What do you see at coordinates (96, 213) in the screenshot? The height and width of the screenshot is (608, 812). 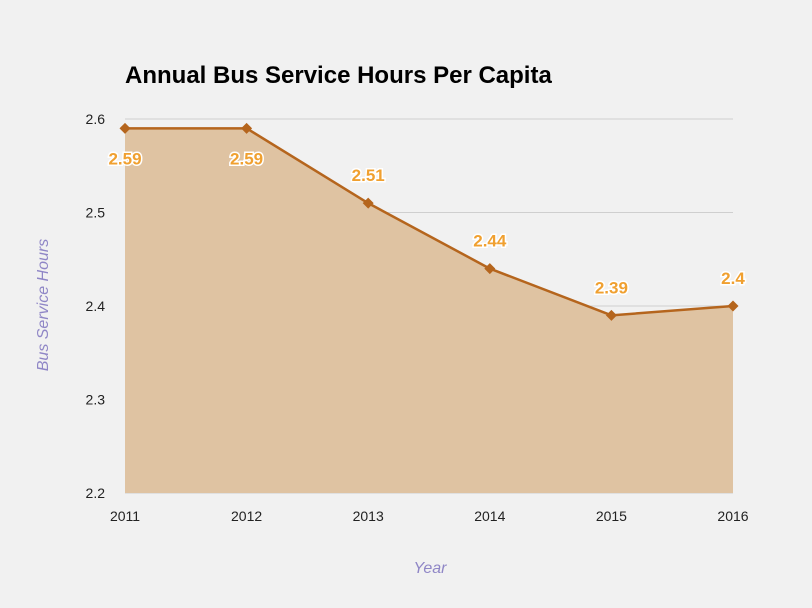 I see `y-tick-label: 2.5` at bounding box center [96, 213].